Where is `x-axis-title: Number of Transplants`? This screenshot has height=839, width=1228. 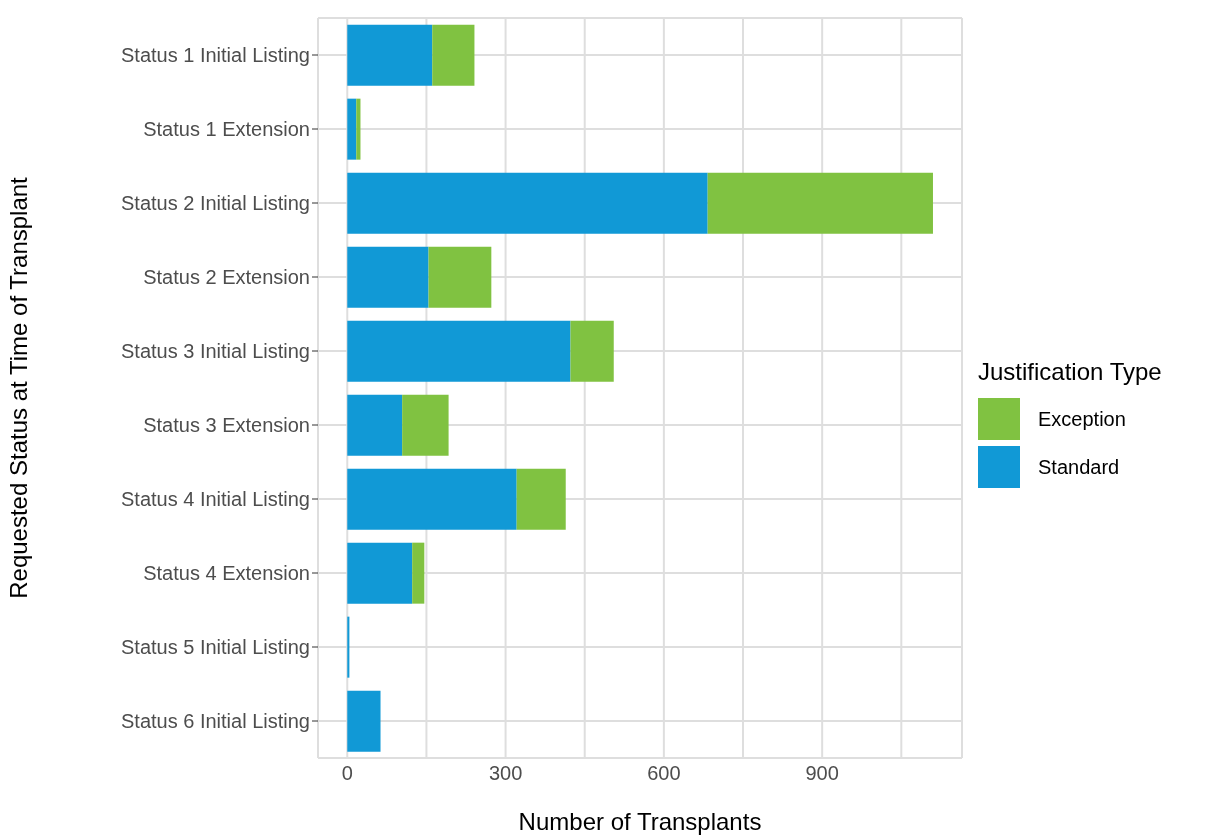 x-axis-title: Number of Transplants is located at coordinates (640, 821).